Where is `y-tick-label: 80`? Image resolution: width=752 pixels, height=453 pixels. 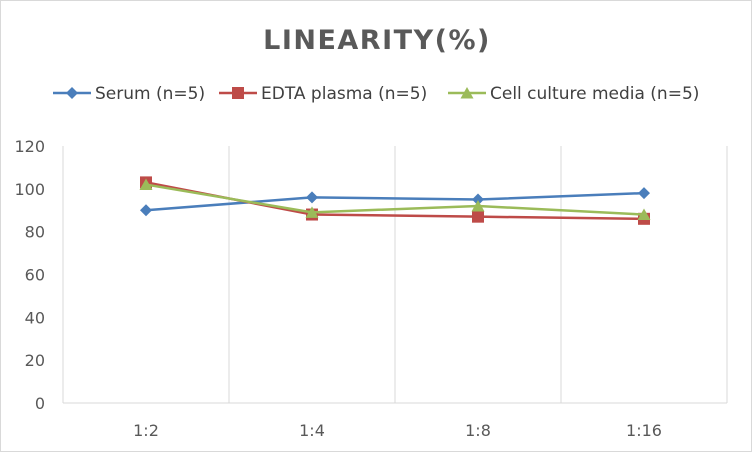 y-tick-label: 80 is located at coordinates (35, 232).